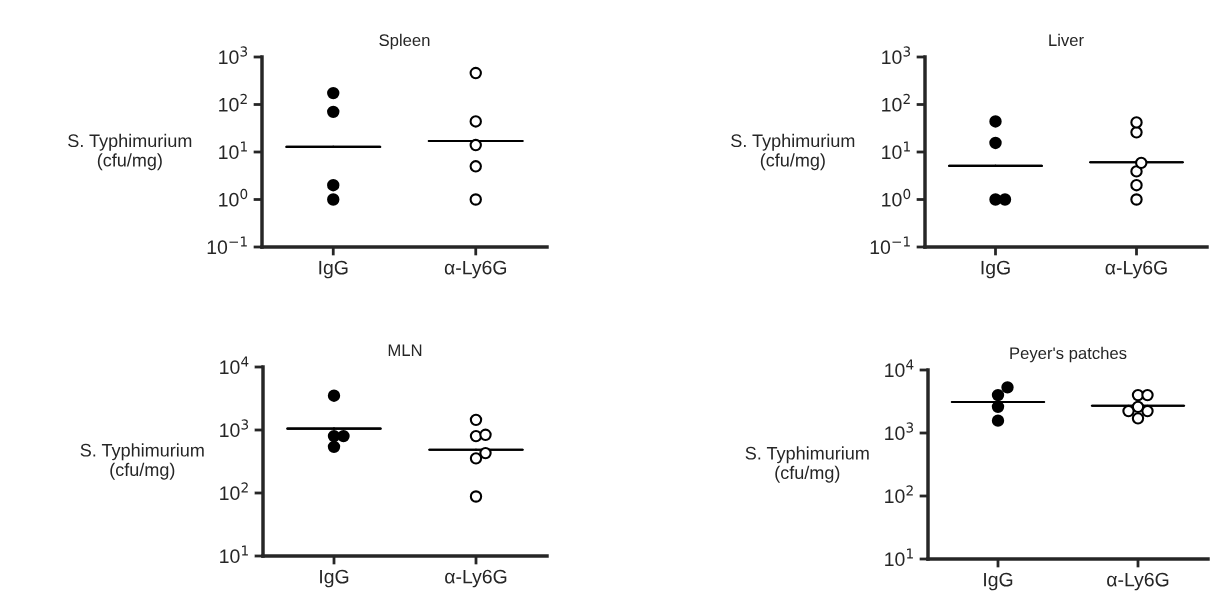 This screenshot has width=1216, height=601. I want to click on chart-title: MLN, so click(405, 350).